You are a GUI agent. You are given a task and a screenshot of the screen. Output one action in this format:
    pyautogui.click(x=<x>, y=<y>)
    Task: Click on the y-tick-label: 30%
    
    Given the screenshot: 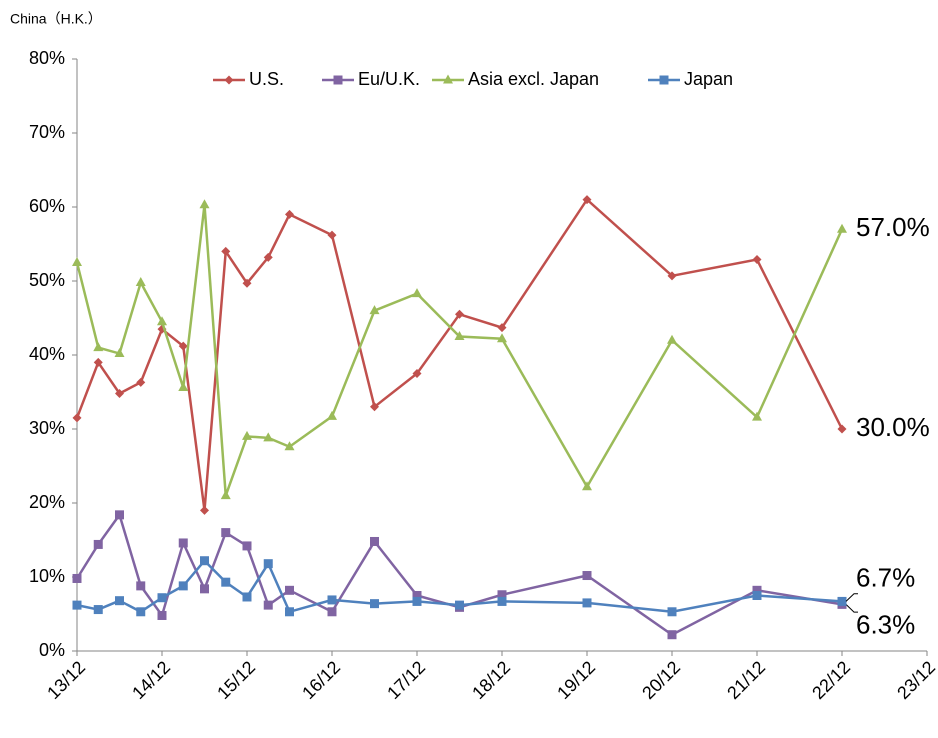 What is the action you would take?
    pyautogui.click(x=47, y=428)
    